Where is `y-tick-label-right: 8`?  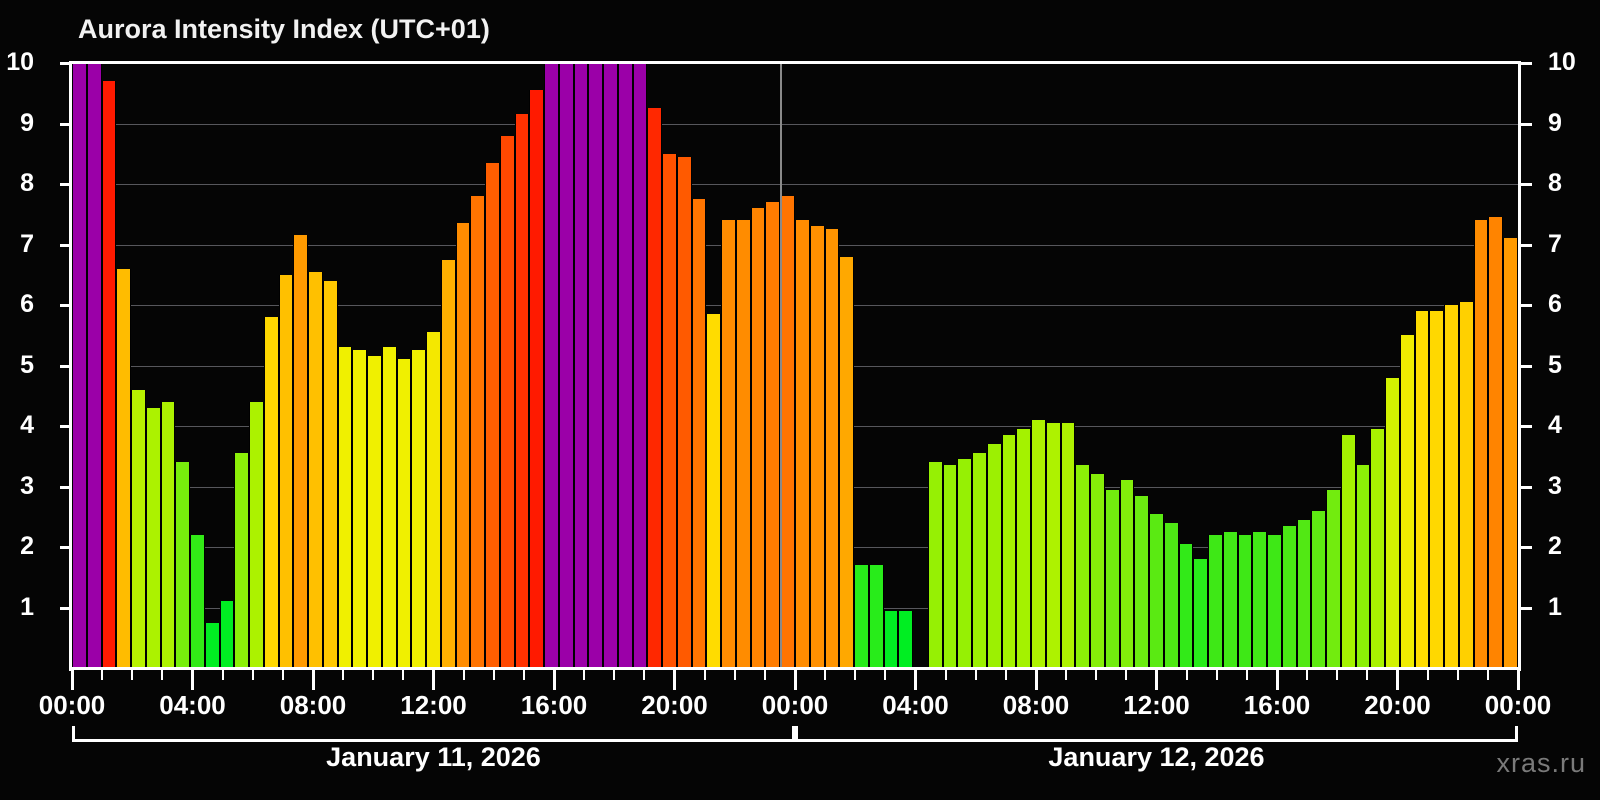
y-tick-label-right: 8 is located at coordinates (1555, 183).